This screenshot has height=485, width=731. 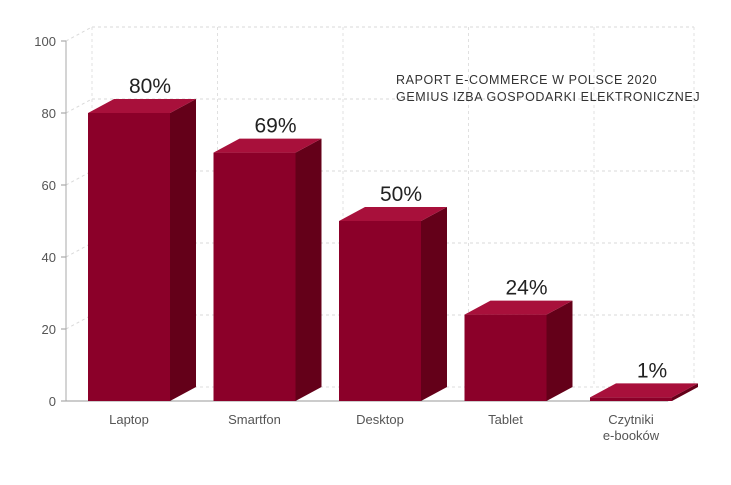 I want to click on source-line-1: RAPORT E-COMMERCE W POLSCE 2020, so click(x=526, y=80).